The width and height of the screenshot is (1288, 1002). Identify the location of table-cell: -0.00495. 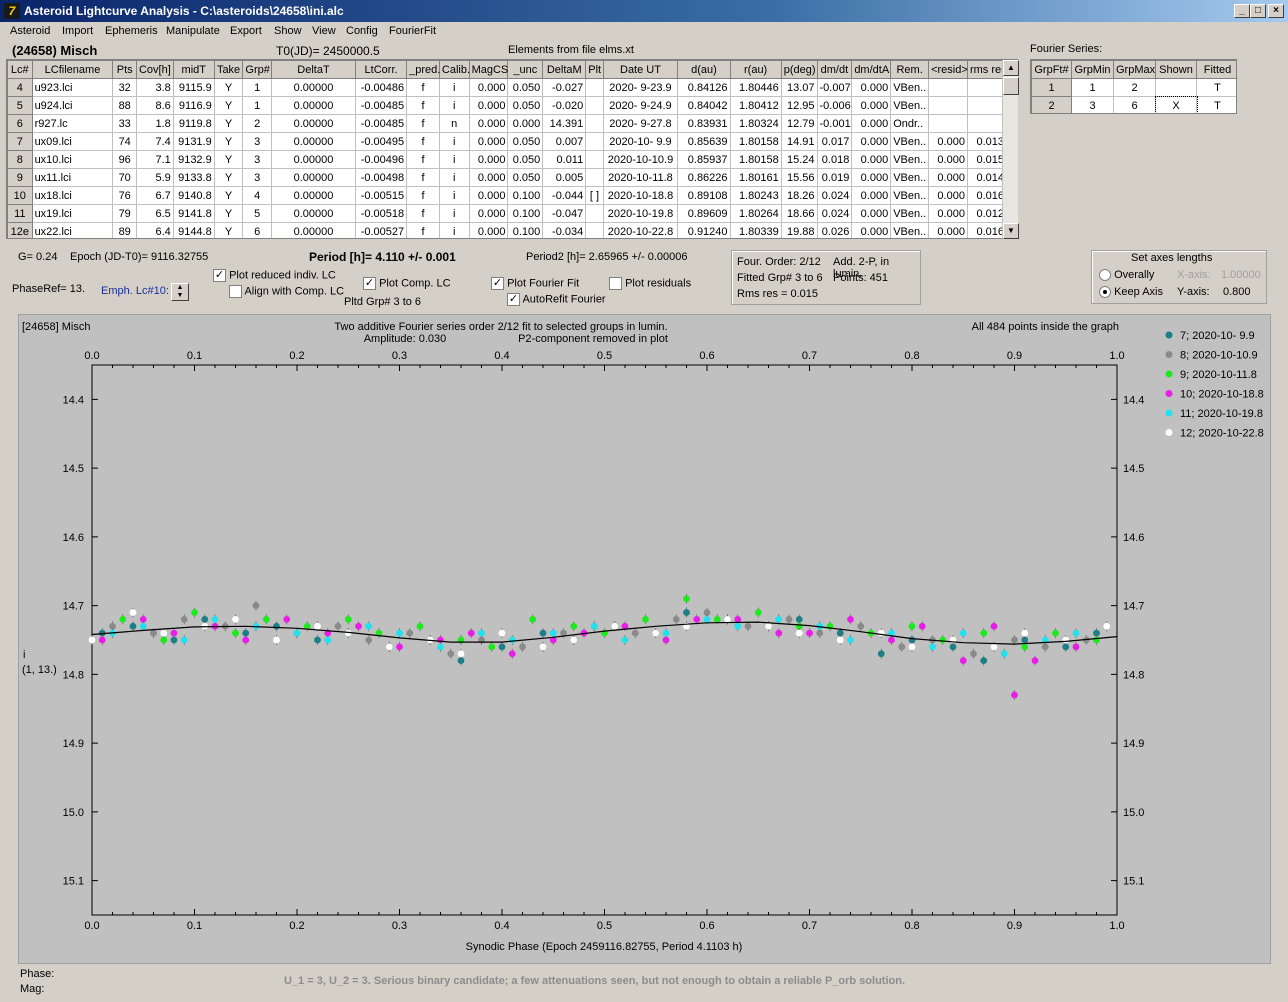
(381, 141).